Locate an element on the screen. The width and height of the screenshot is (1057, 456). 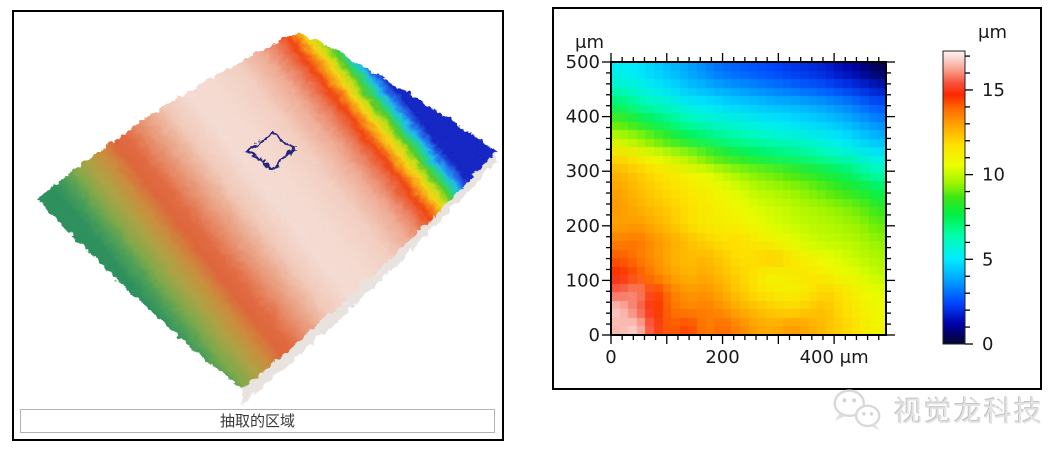
colorbar-tick-label: 5 is located at coordinates (987, 259).